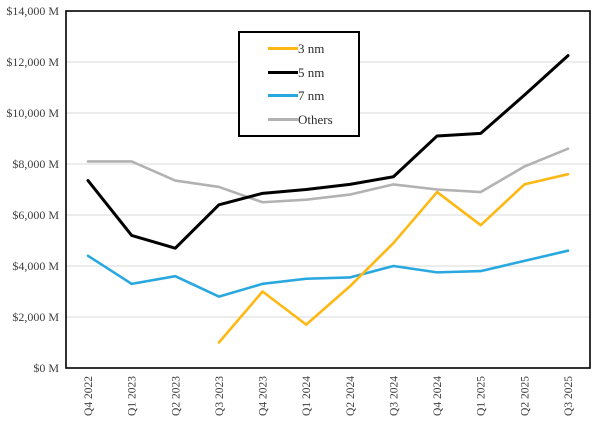 The height and width of the screenshot is (425, 601). What do you see at coordinates (89, 396) in the screenshot?
I see `x-axis-label: Q4 2022` at bounding box center [89, 396].